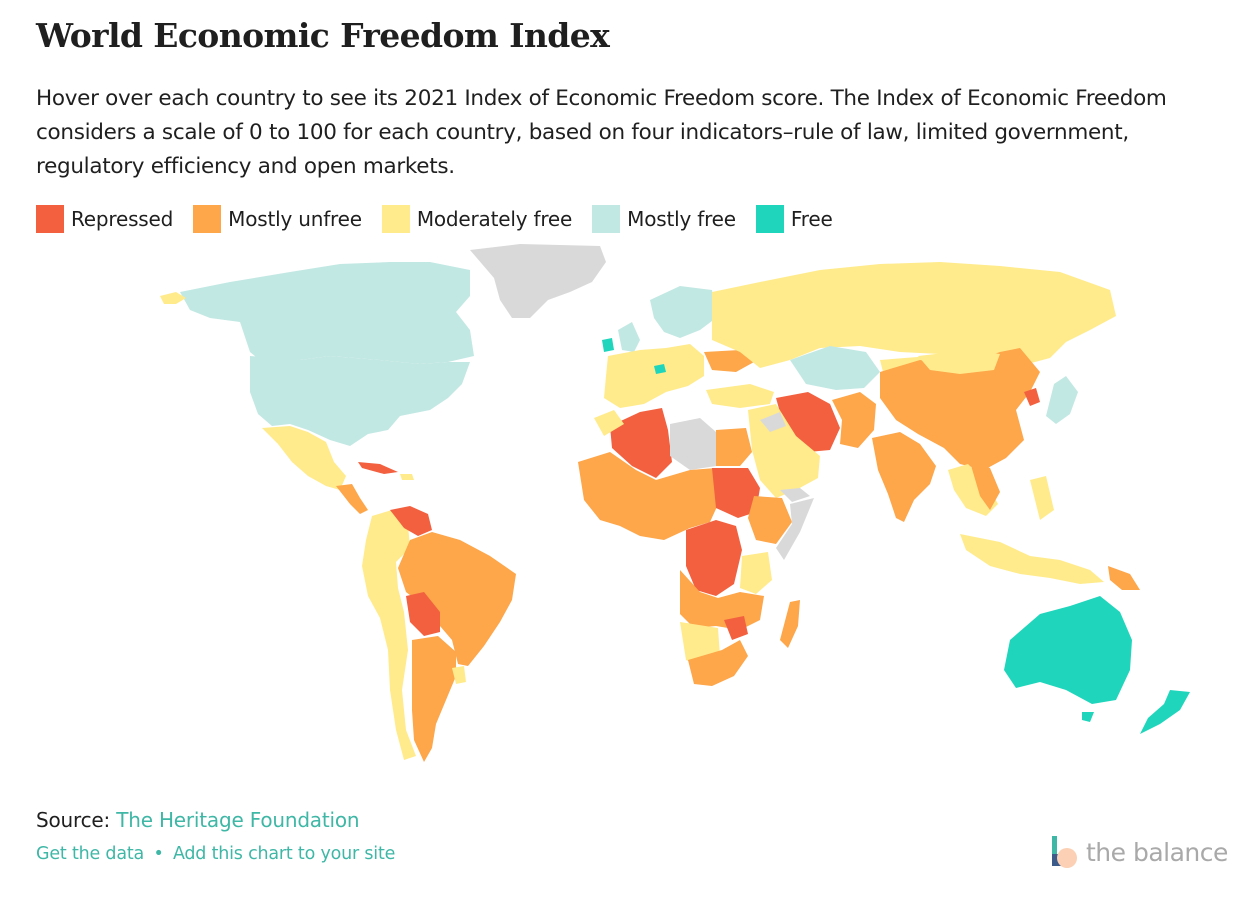  What do you see at coordinates (756, 573) in the screenshot?
I see `region-east-africa` at bounding box center [756, 573].